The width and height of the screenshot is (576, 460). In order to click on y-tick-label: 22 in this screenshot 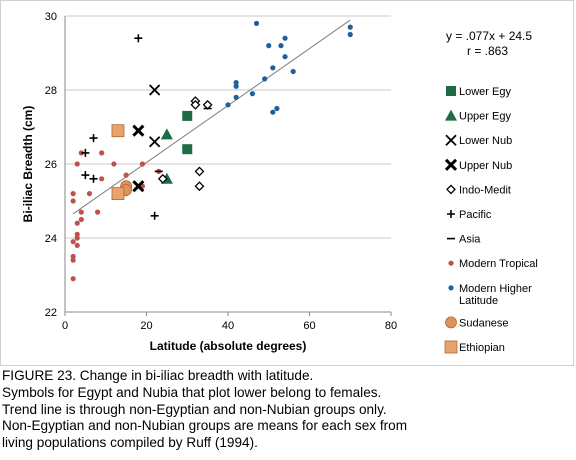, I will do `click(51, 313)`.